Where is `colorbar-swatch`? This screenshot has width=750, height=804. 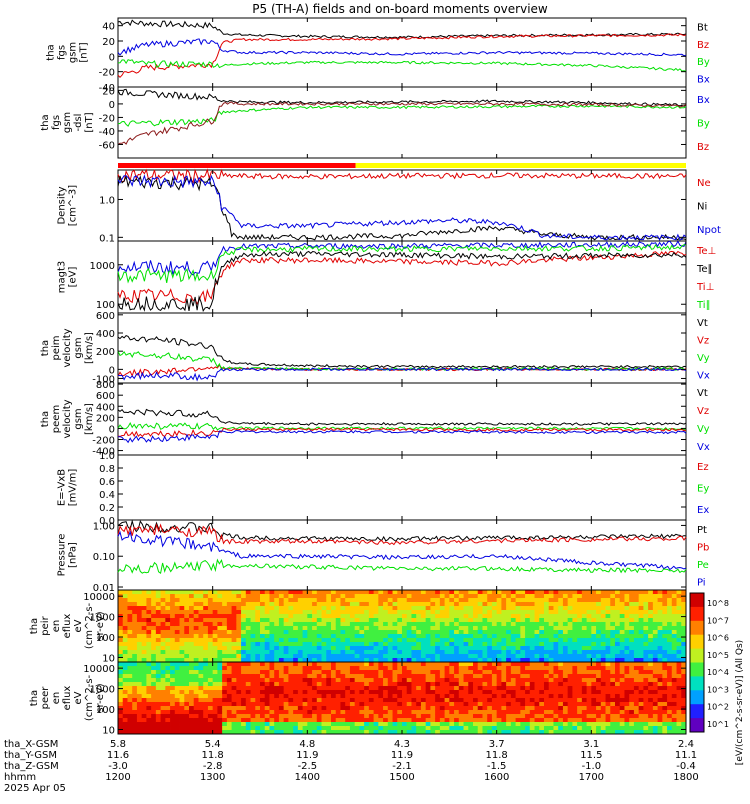 colorbar-swatch is located at coordinates (697, 655).